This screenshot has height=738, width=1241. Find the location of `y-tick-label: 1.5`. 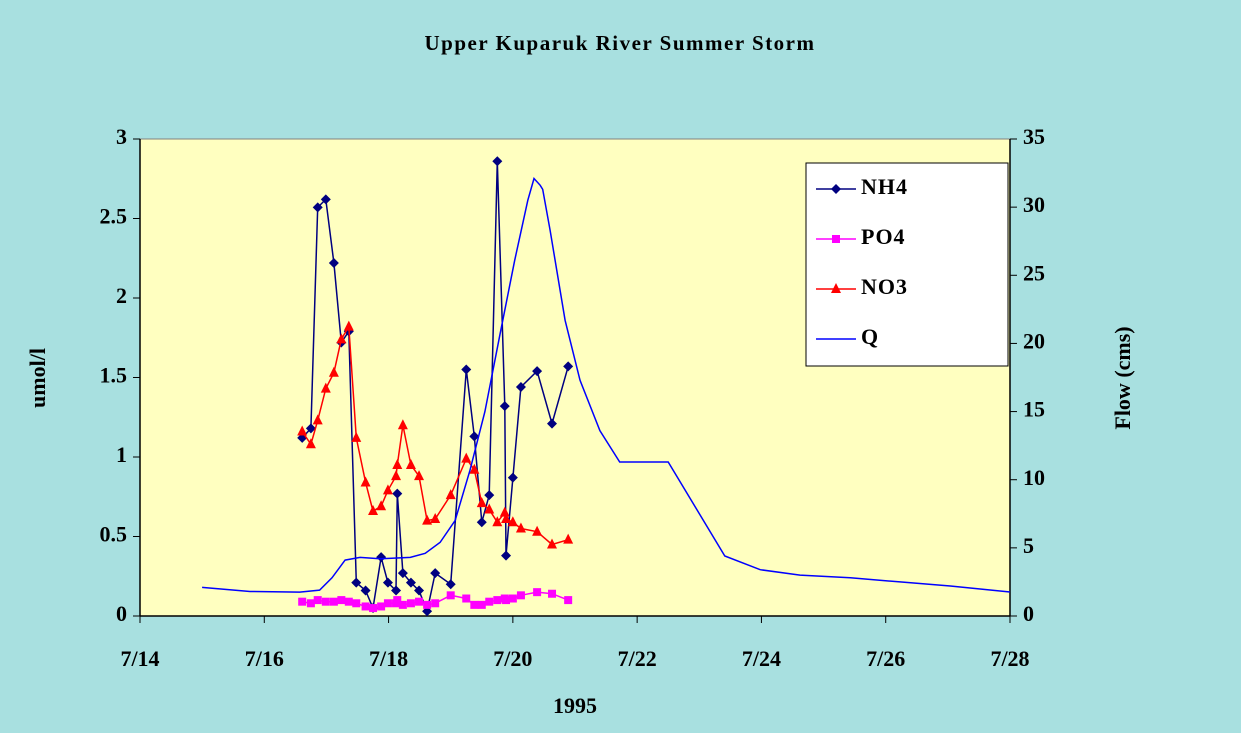

y-tick-label: 1.5 is located at coordinates (114, 375).